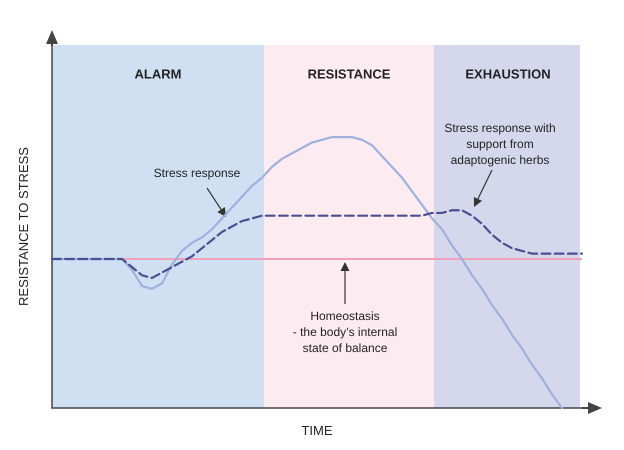 The image size is (624, 450). I want to click on annotation: Stress response, so click(197, 173).